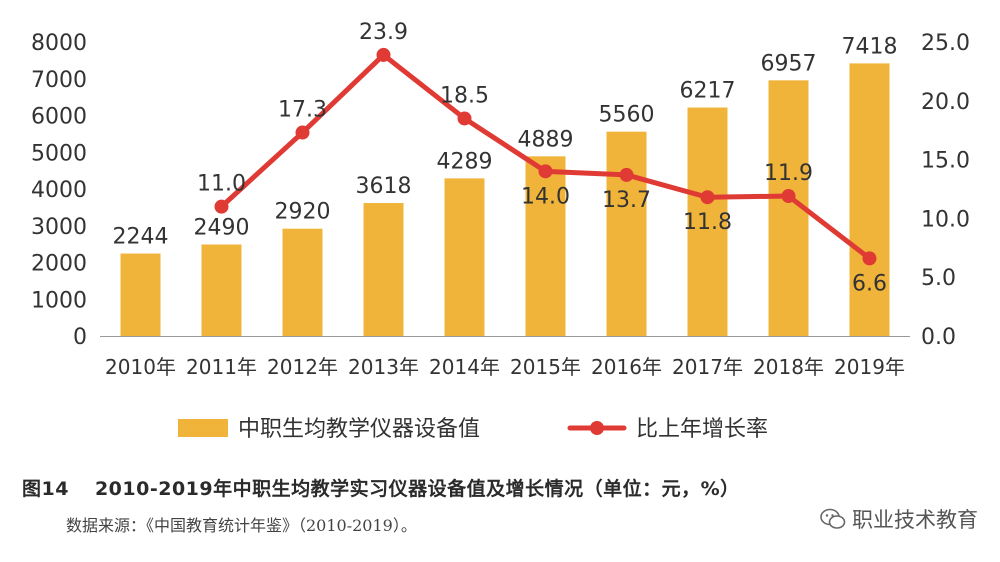 The width and height of the screenshot is (1000, 562). I want to click on bar-data-label: 4889, so click(546, 139).